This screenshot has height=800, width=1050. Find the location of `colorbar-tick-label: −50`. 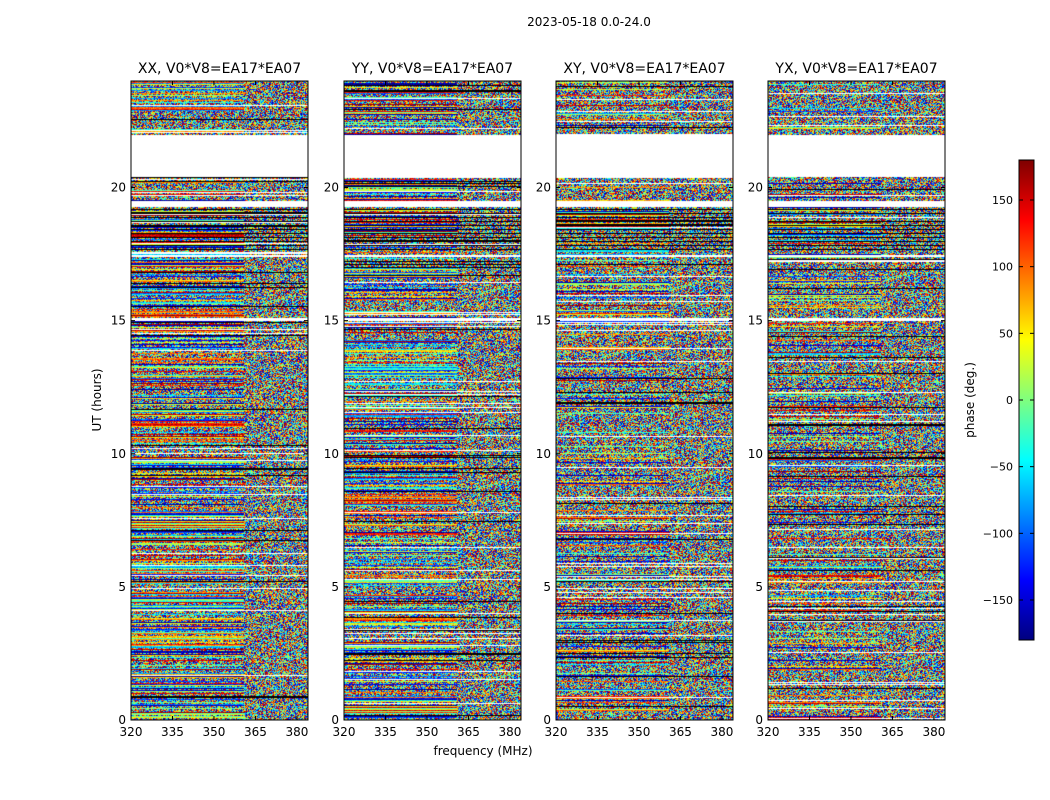

colorbar-tick-label: −50 is located at coordinates (1001, 467).